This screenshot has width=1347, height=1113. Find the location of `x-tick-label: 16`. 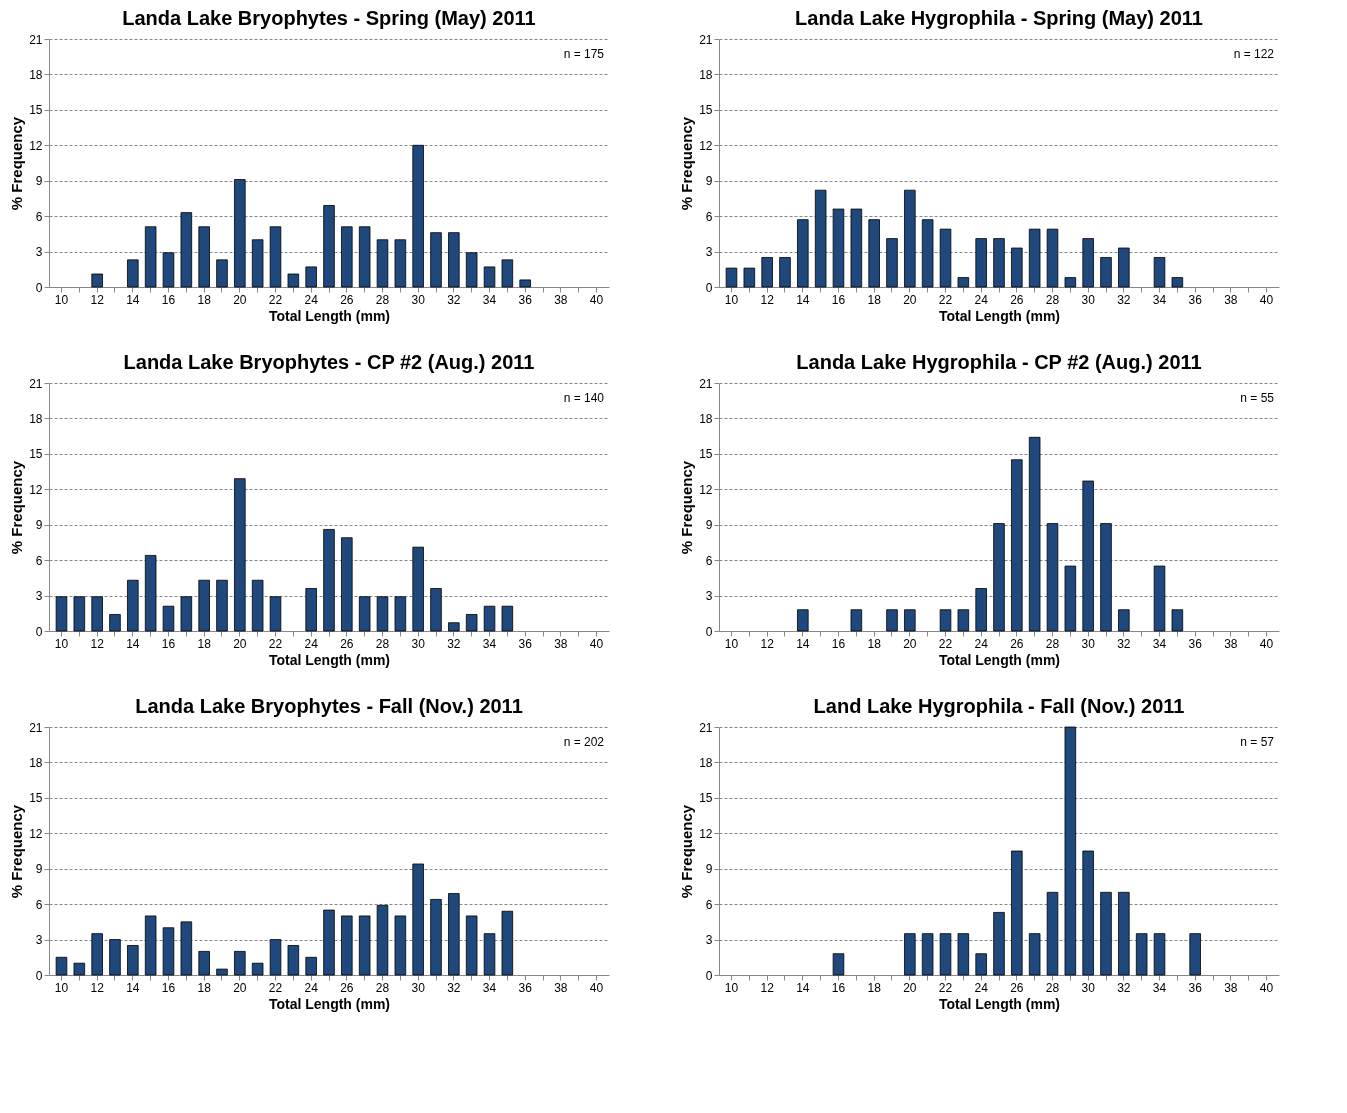

x-tick-label: 16 is located at coordinates (838, 299).